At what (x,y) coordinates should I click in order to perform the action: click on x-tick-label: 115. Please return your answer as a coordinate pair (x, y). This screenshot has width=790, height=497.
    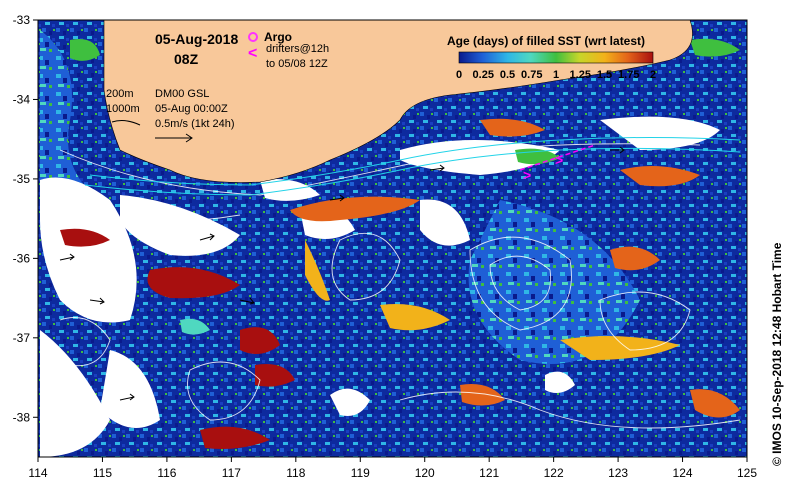
    Looking at the image, I should click on (102, 473).